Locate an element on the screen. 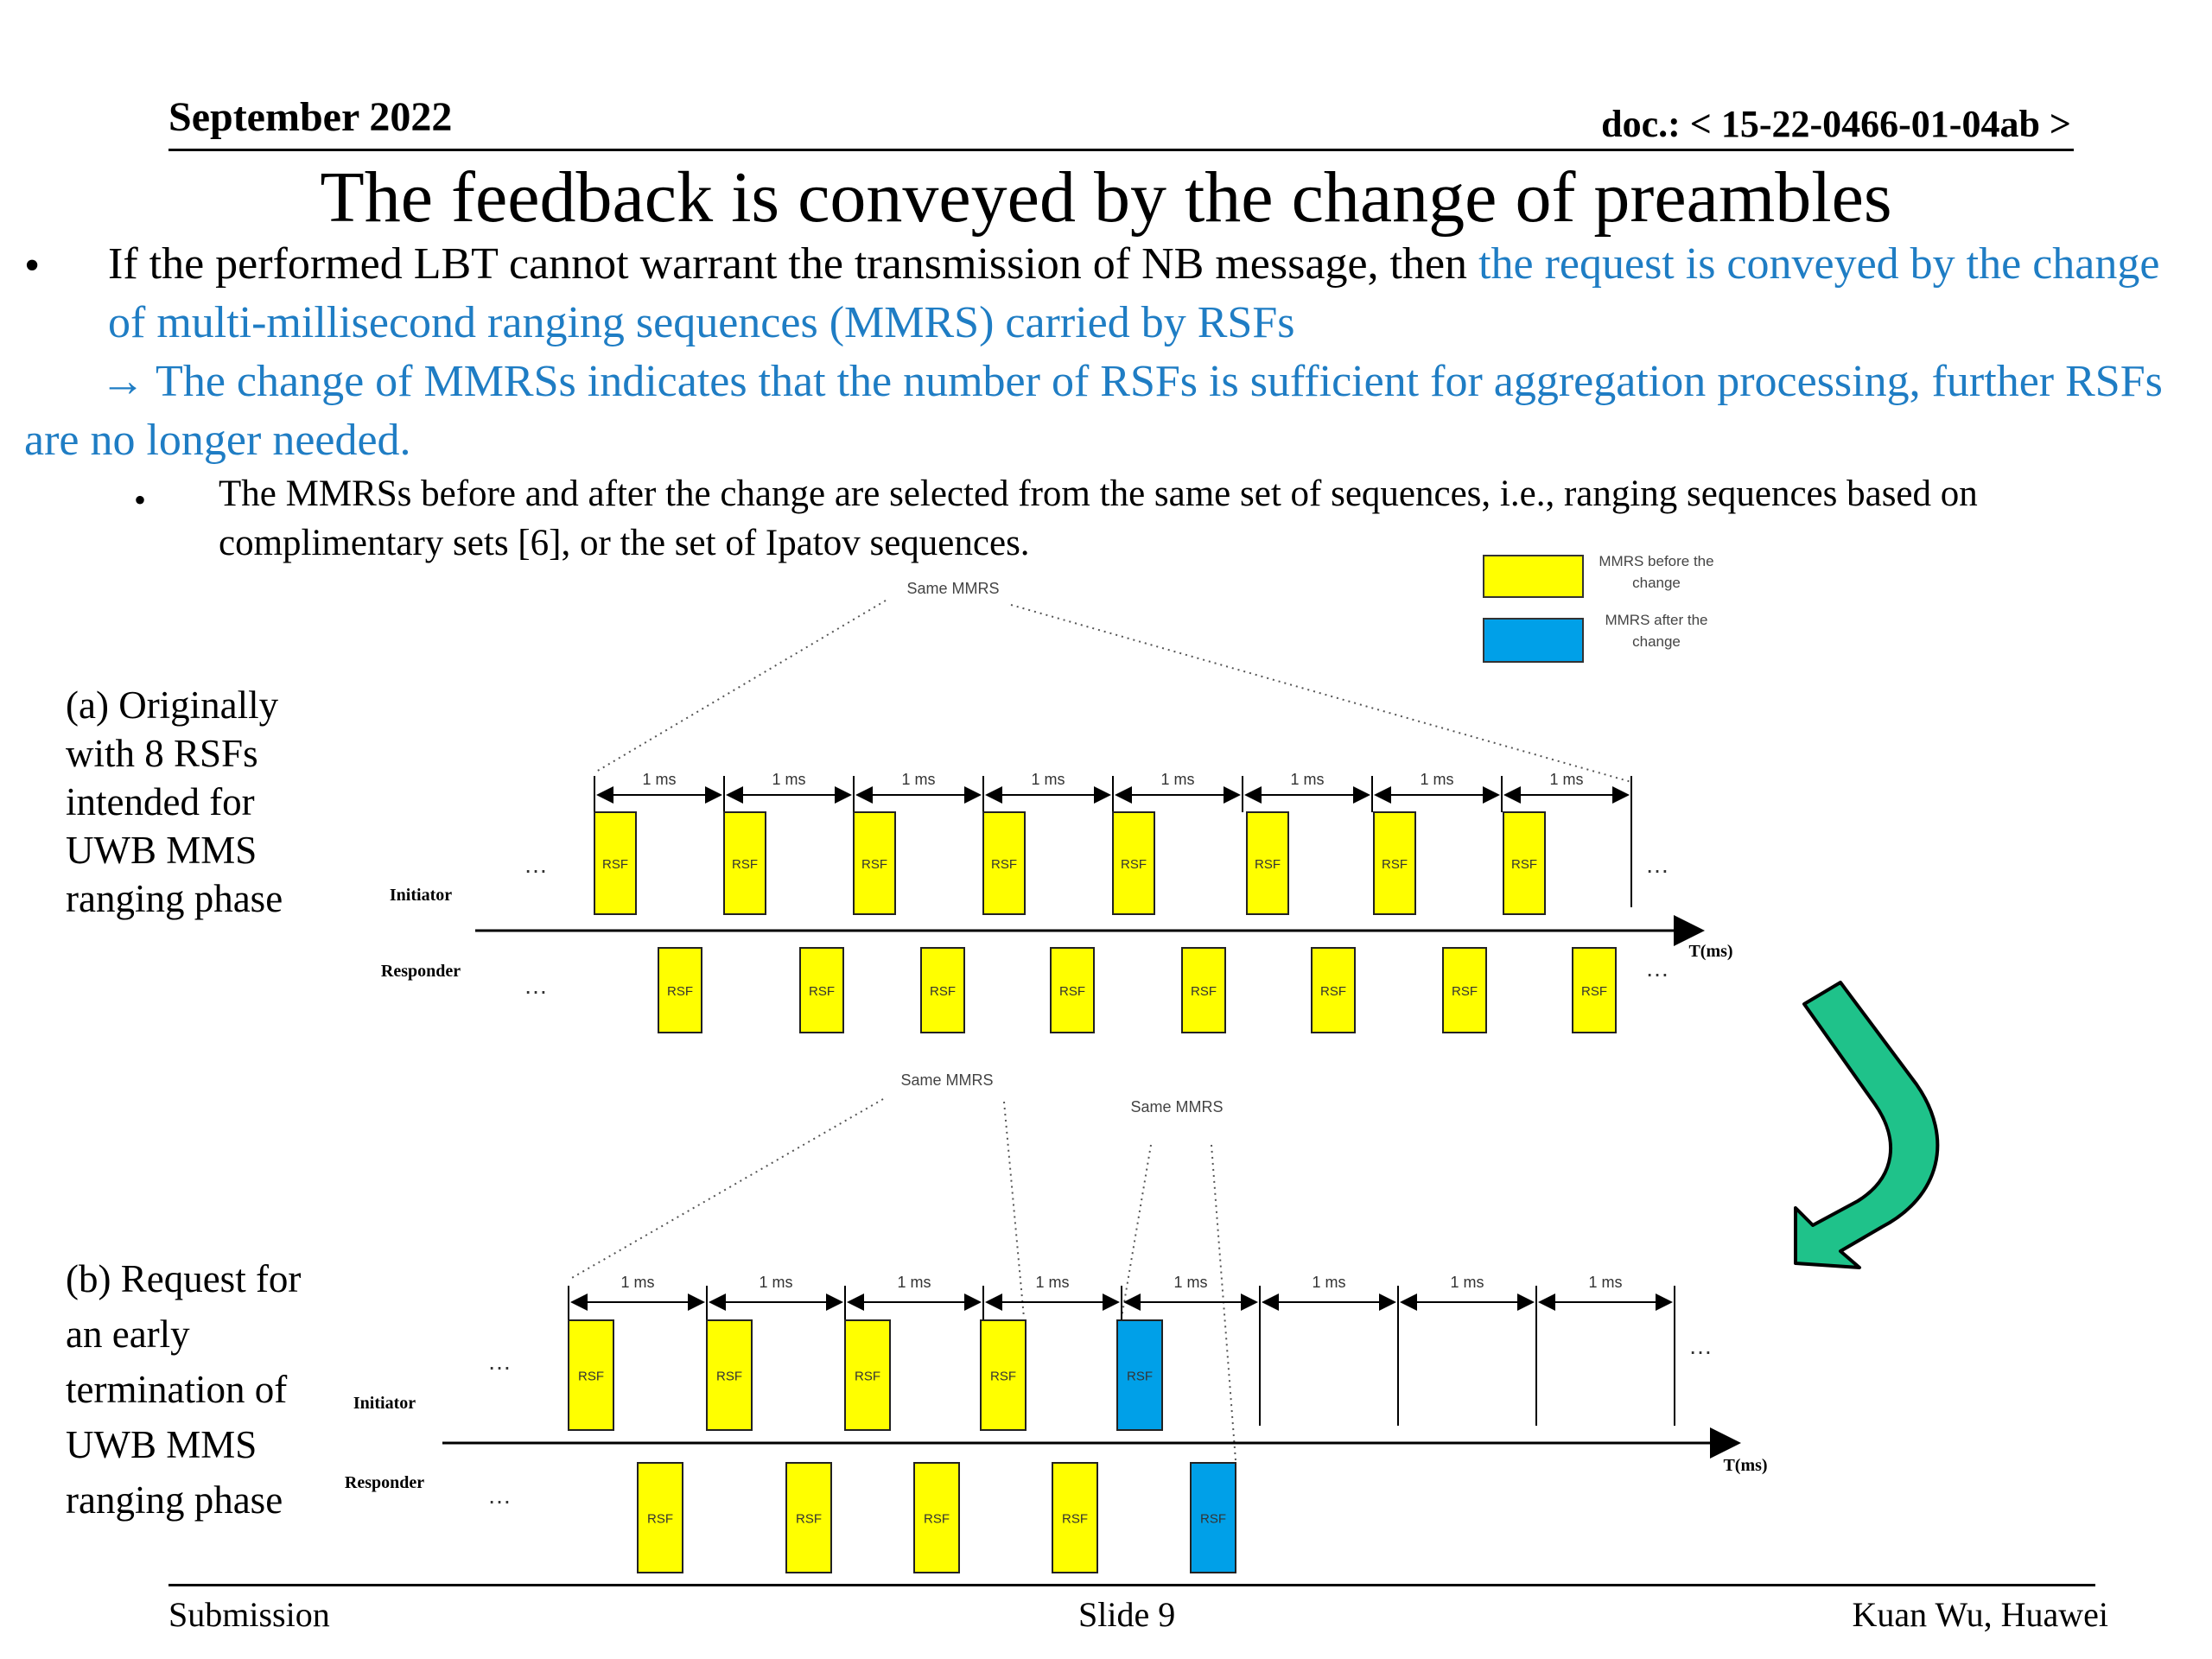 The image size is (2212, 1659). initiator-rsf-a-2-label: RSF is located at coordinates (745, 864).